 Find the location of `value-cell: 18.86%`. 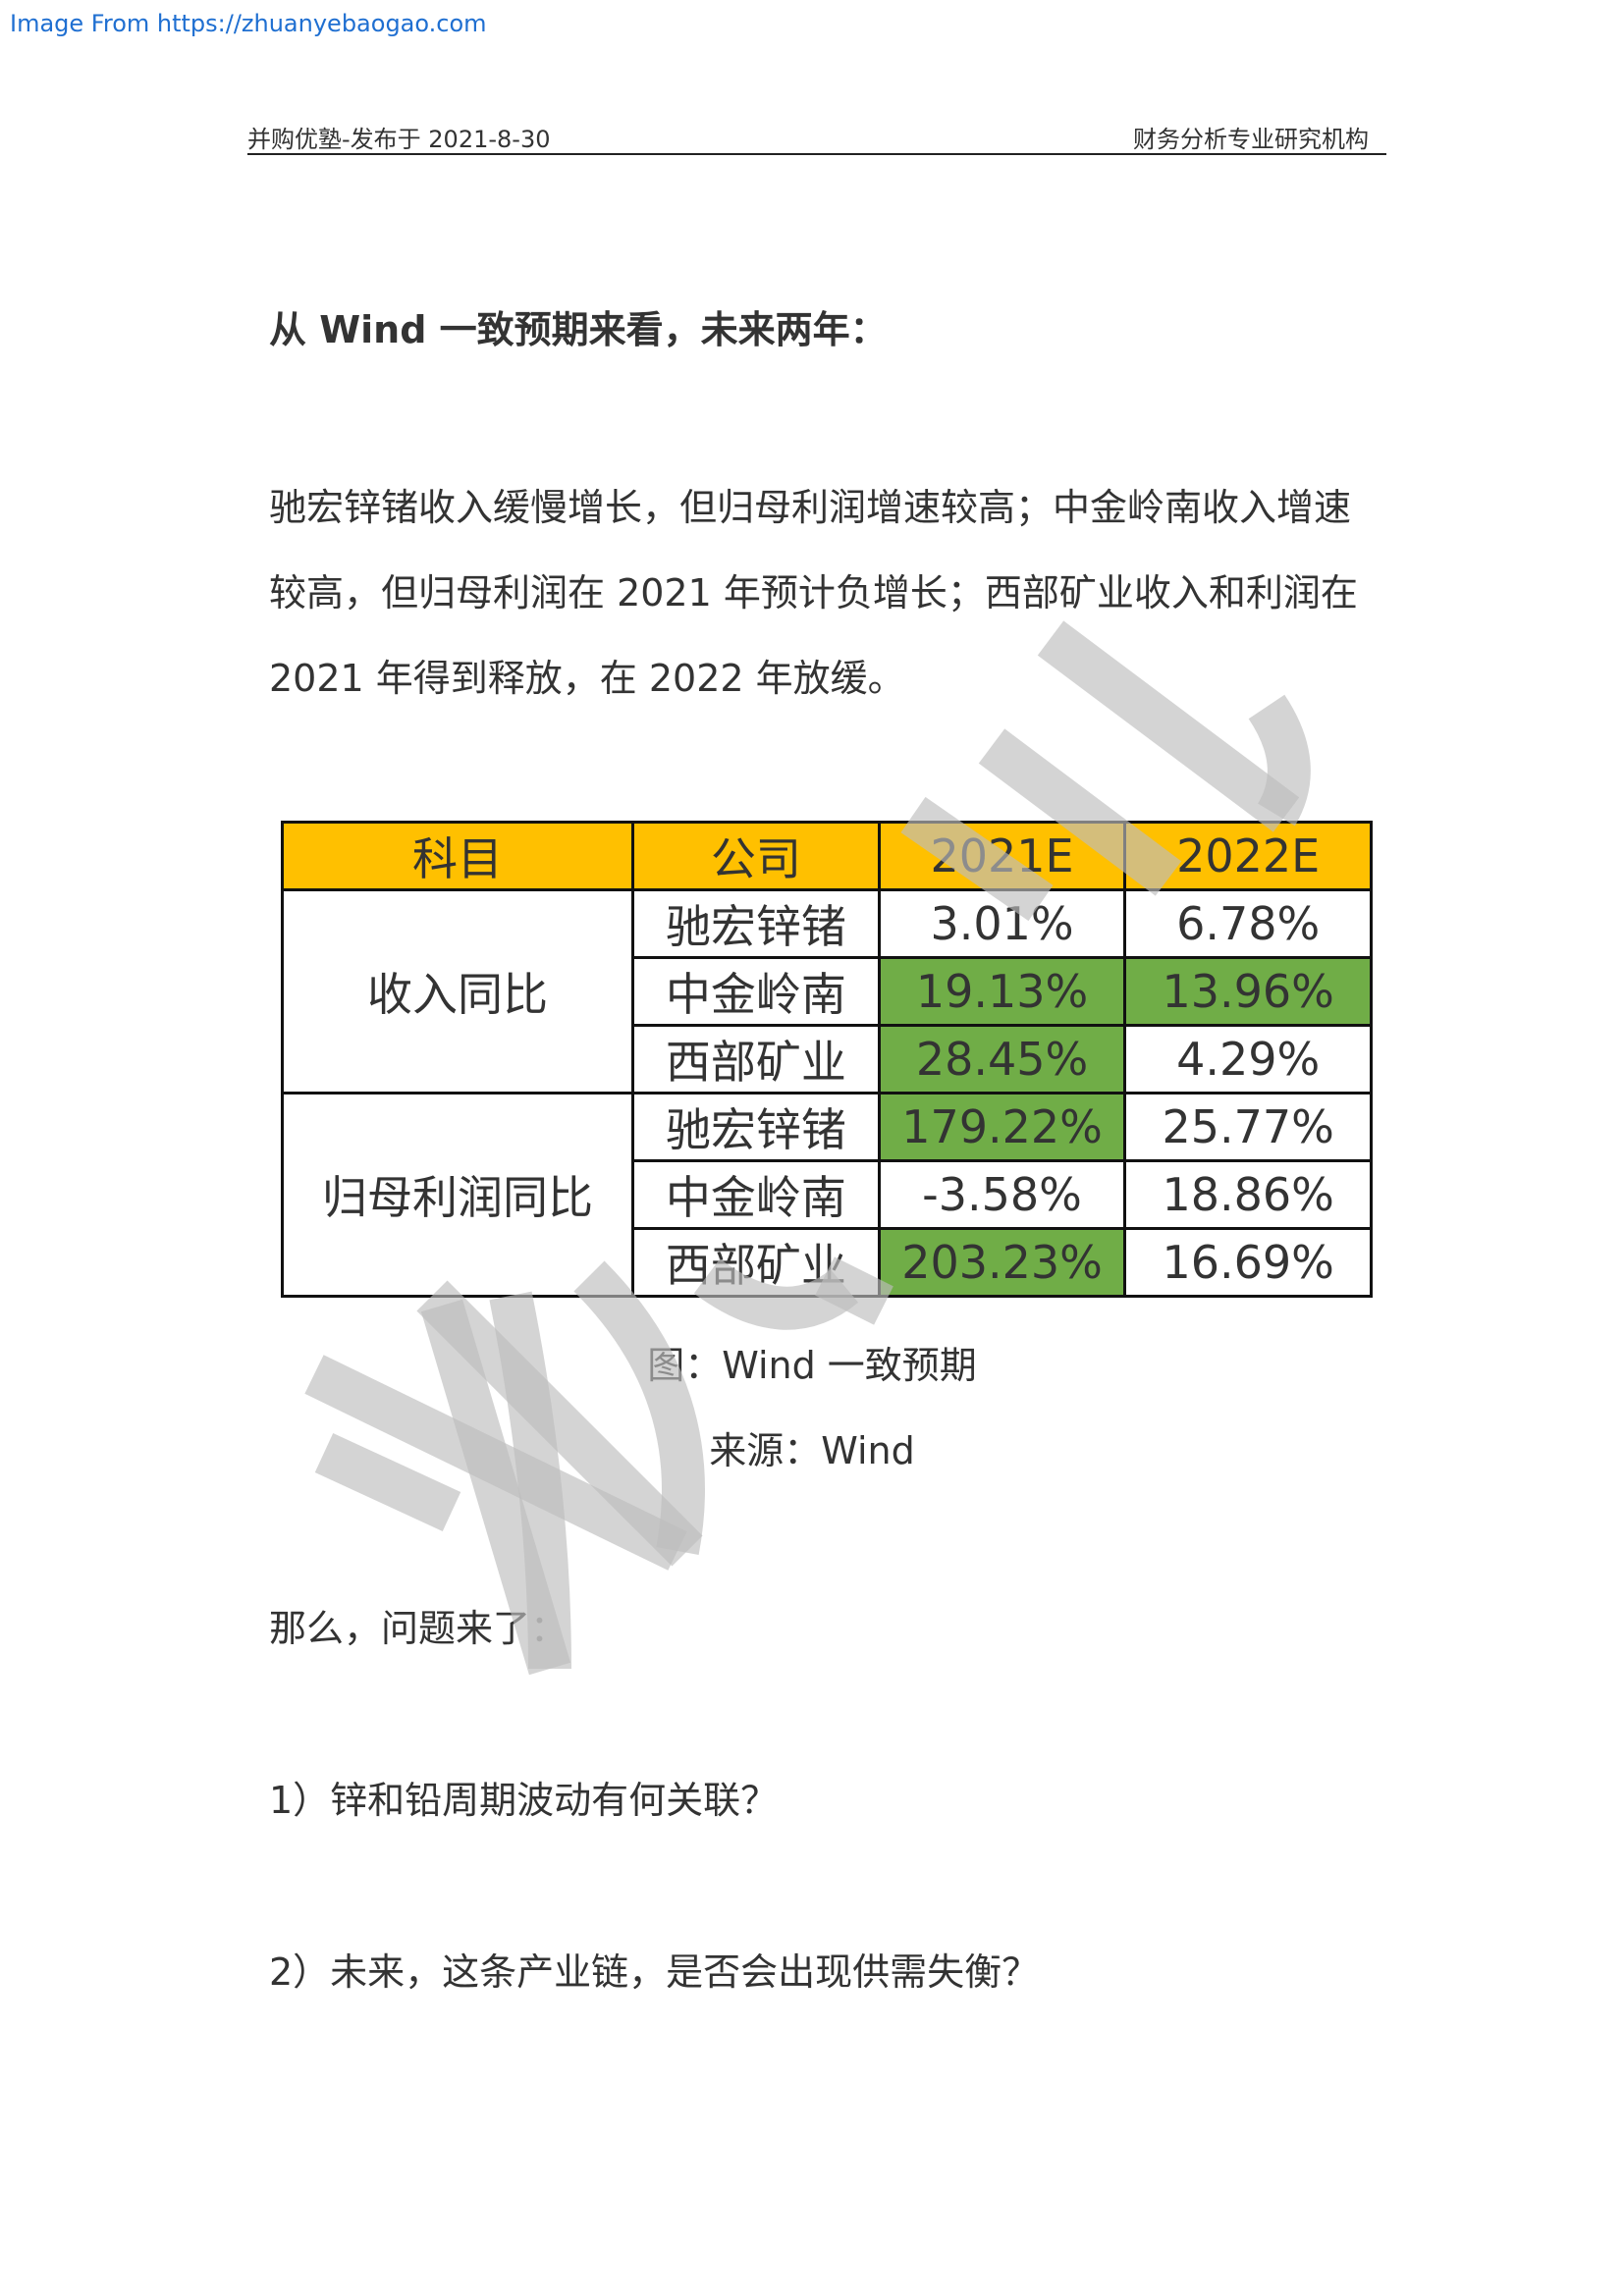

value-cell: 18.86% is located at coordinates (1248, 1194).